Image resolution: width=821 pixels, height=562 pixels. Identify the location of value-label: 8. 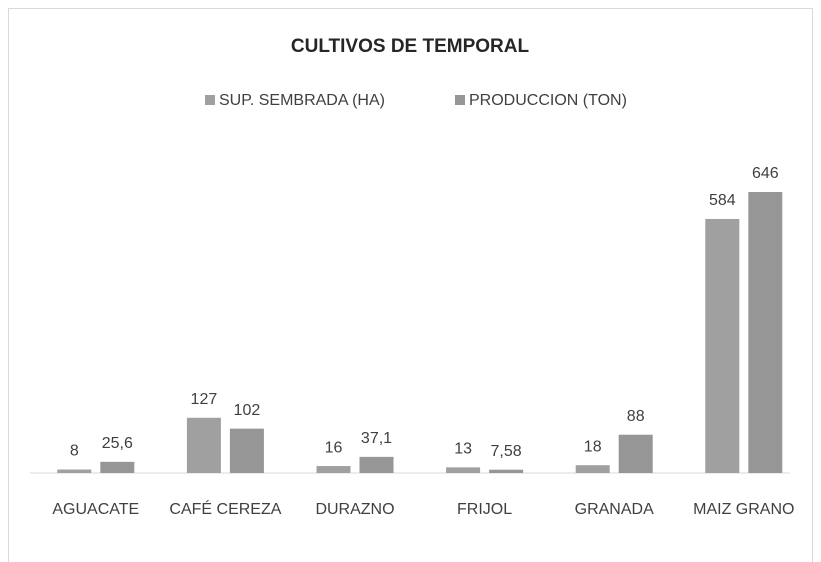
(74, 451).